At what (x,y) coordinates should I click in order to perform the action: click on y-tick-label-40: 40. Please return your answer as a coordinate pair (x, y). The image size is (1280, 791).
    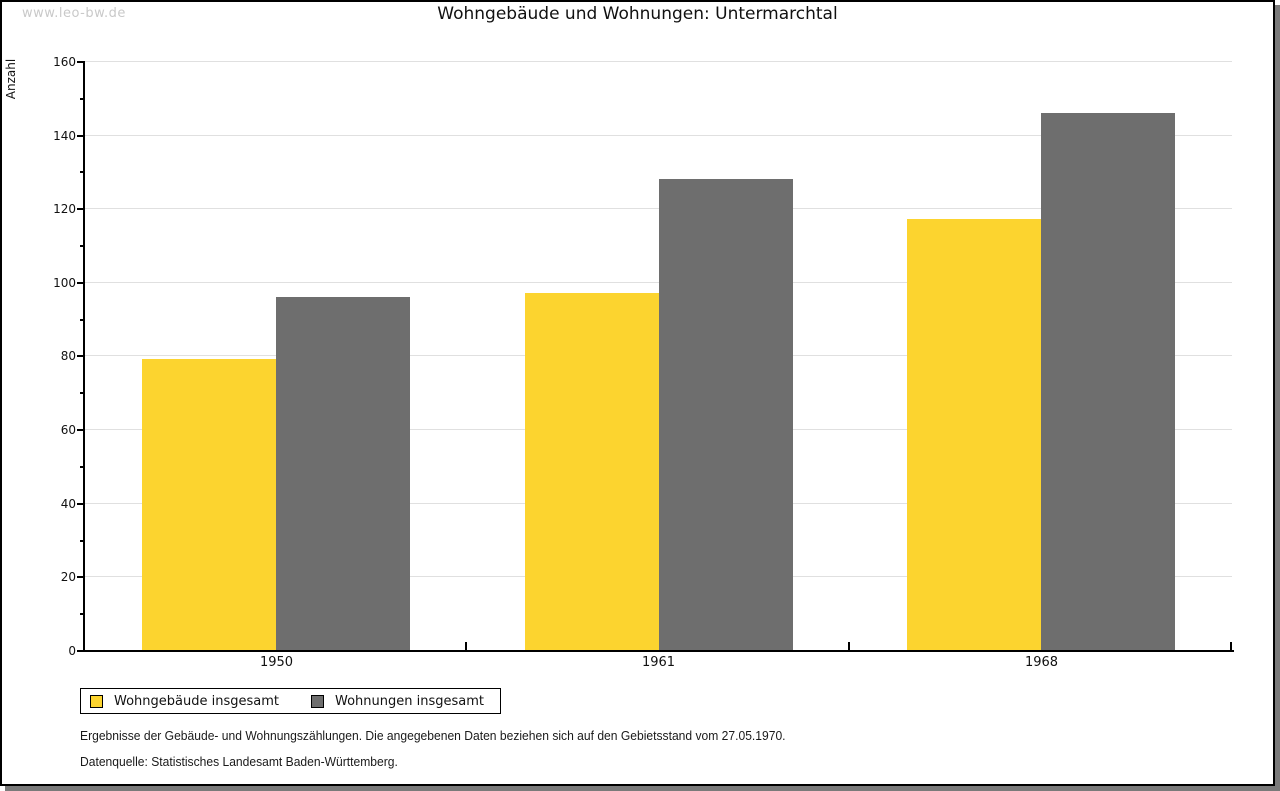
    Looking at the image, I should click on (68, 504).